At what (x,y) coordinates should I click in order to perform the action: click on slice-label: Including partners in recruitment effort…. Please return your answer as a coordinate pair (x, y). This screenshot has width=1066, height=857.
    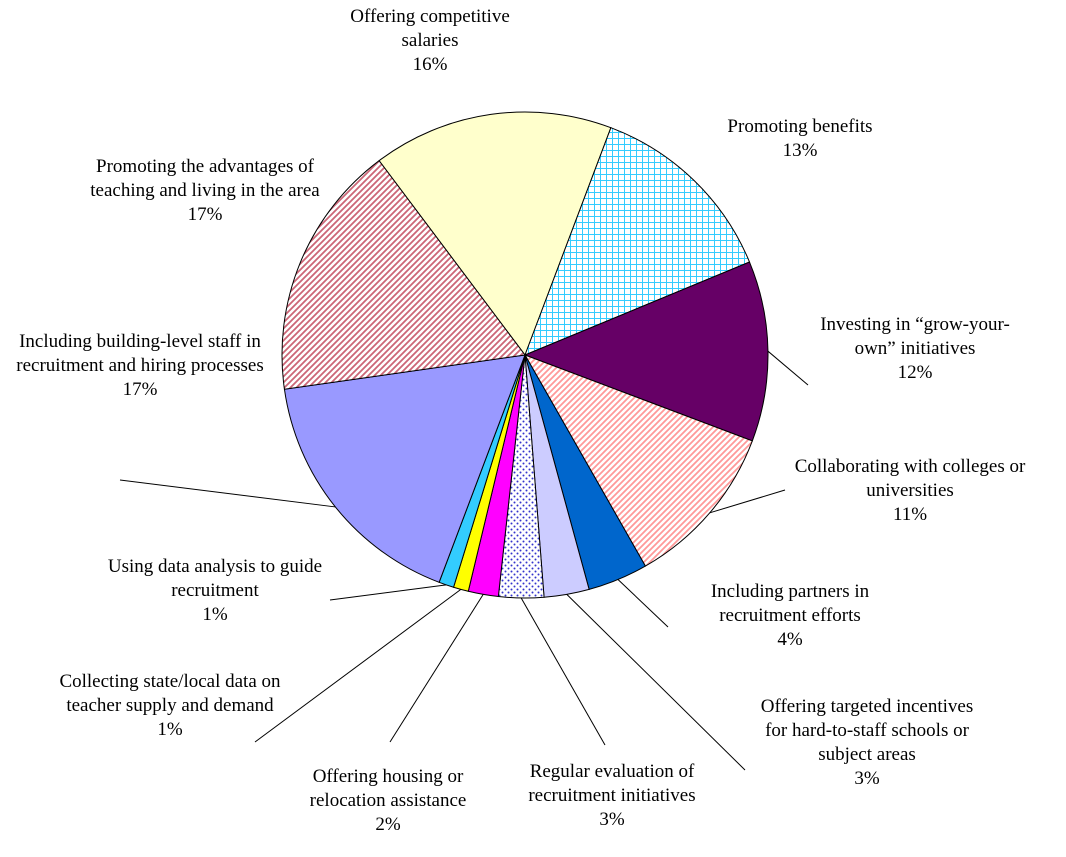
    Looking at the image, I should click on (790, 616).